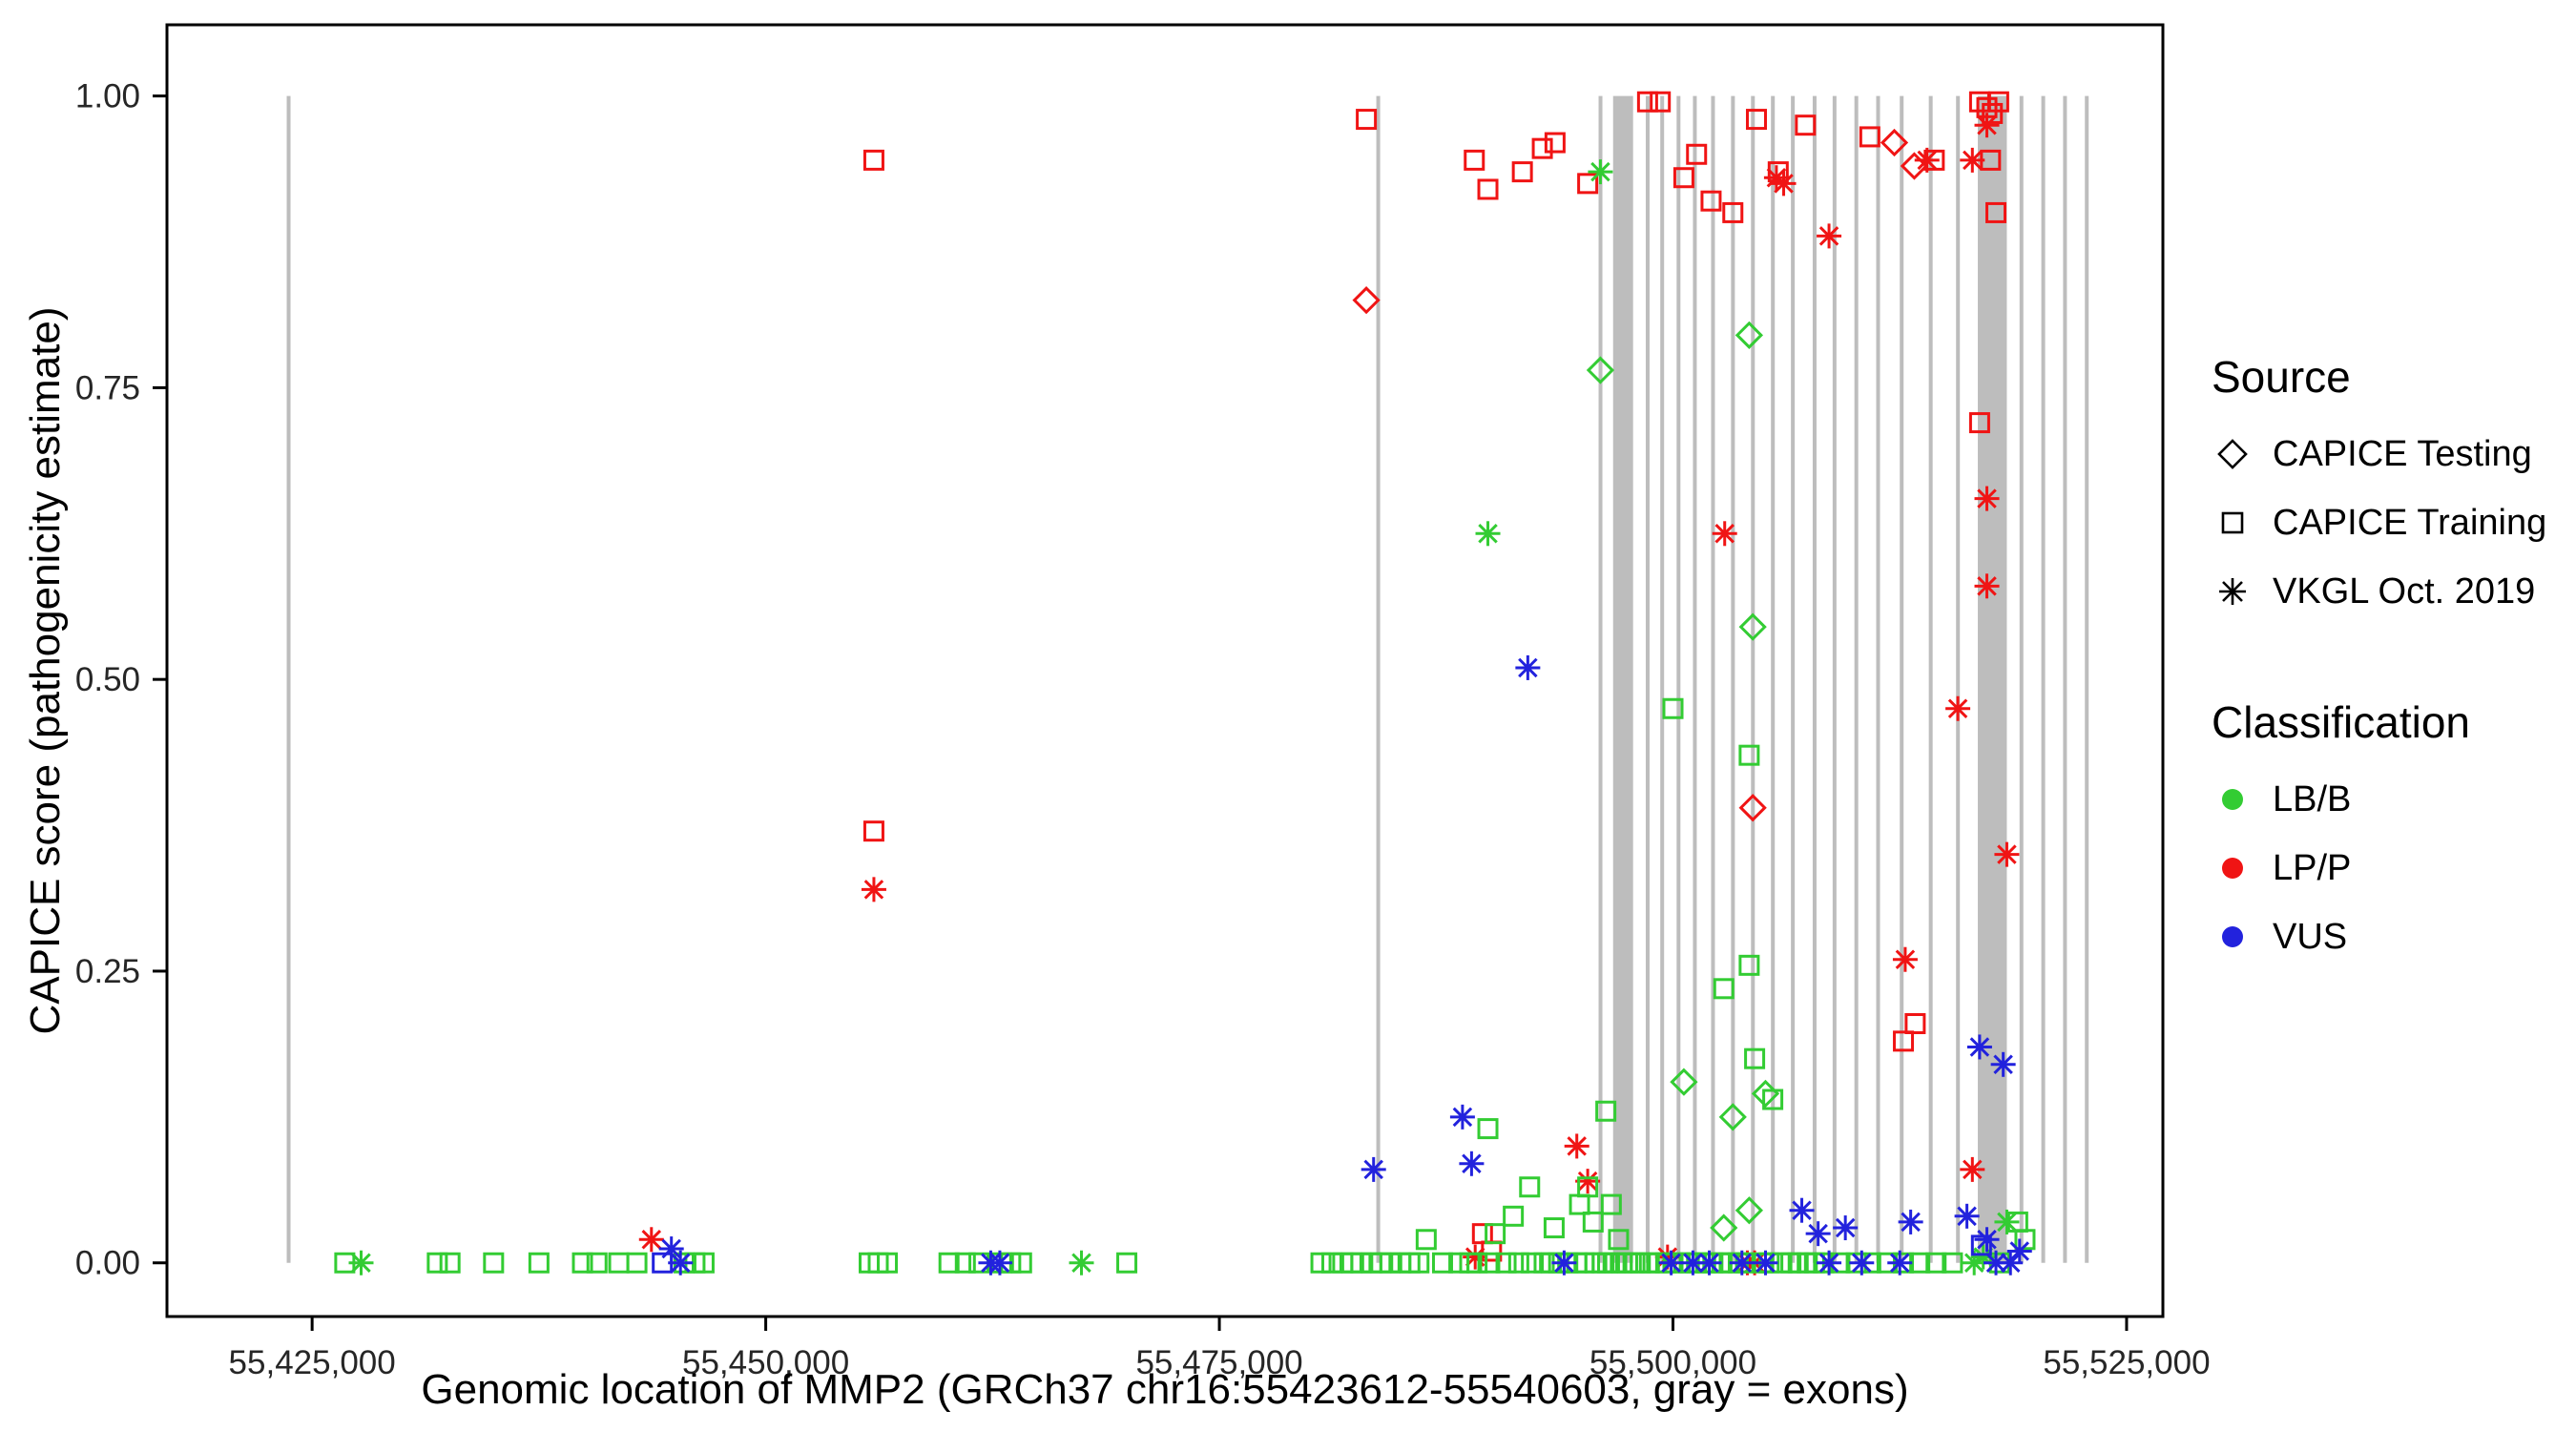 The image size is (2576, 1431). What do you see at coordinates (2232, 799) in the screenshot?
I see `lbb-dot-icon` at bounding box center [2232, 799].